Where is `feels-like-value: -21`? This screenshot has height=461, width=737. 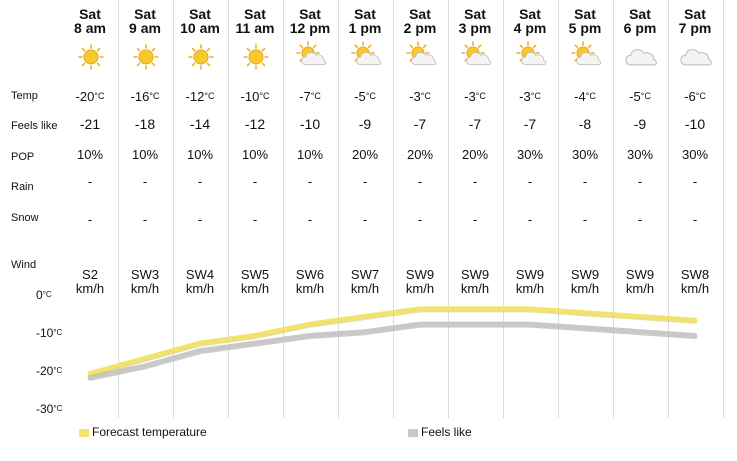
feels-like-value: -21 is located at coordinates (90, 124).